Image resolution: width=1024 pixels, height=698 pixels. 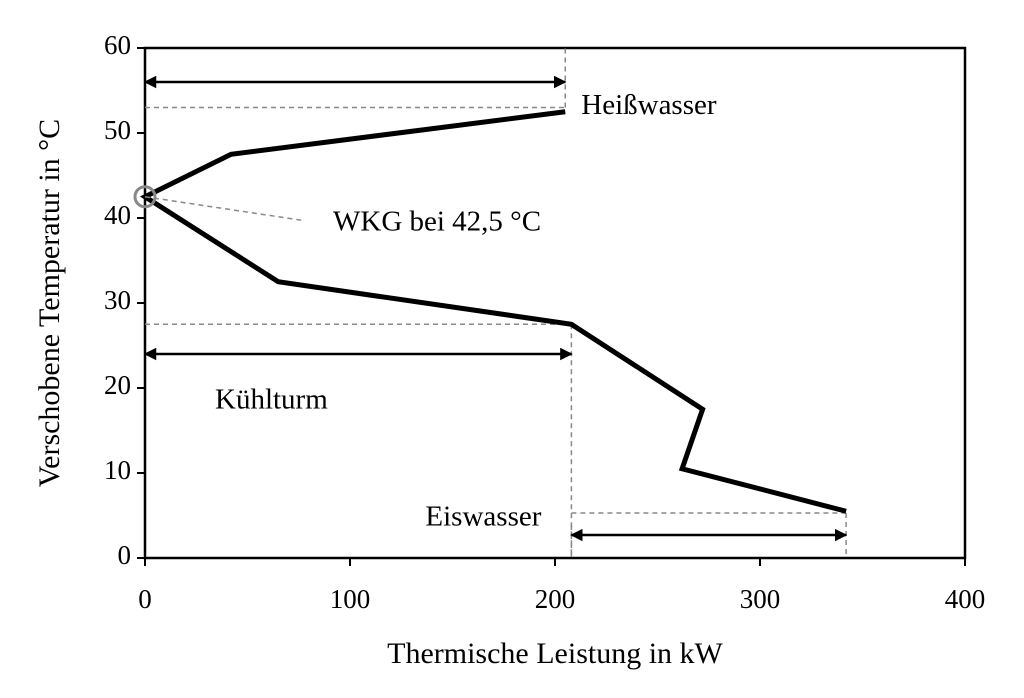 What do you see at coordinates (483, 517) in the screenshot?
I see `annotation-label: Eiswasser` at bounding box center [483, 517].